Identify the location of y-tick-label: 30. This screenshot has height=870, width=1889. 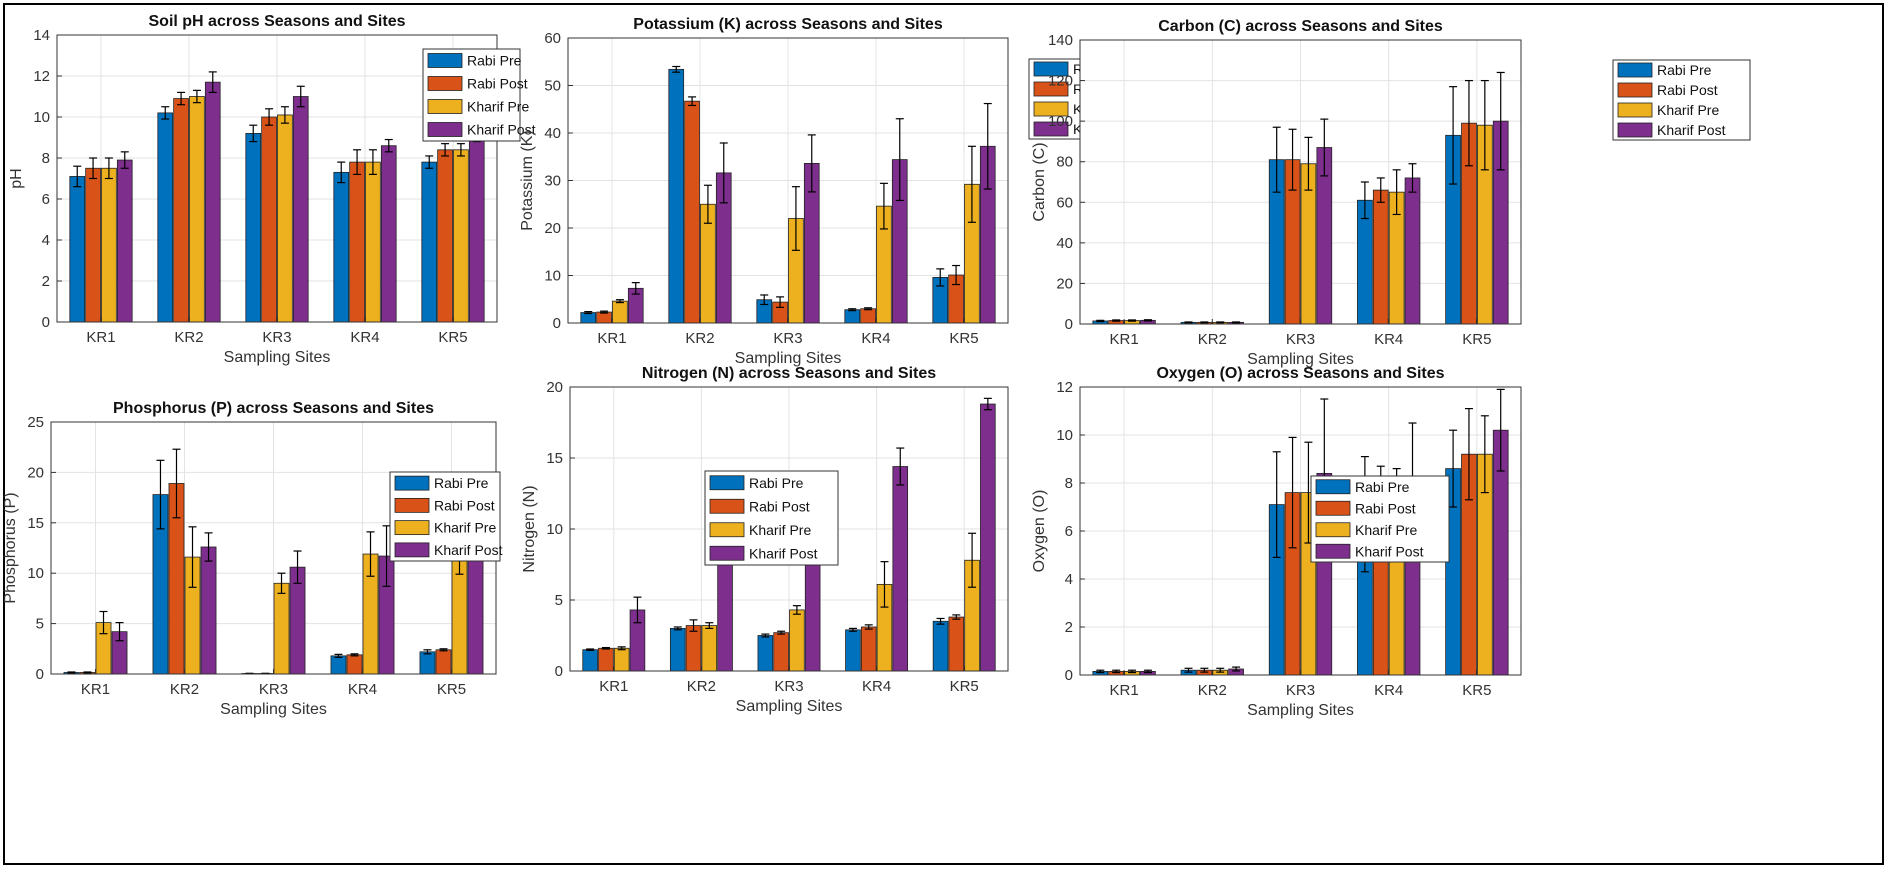
(552, 181).